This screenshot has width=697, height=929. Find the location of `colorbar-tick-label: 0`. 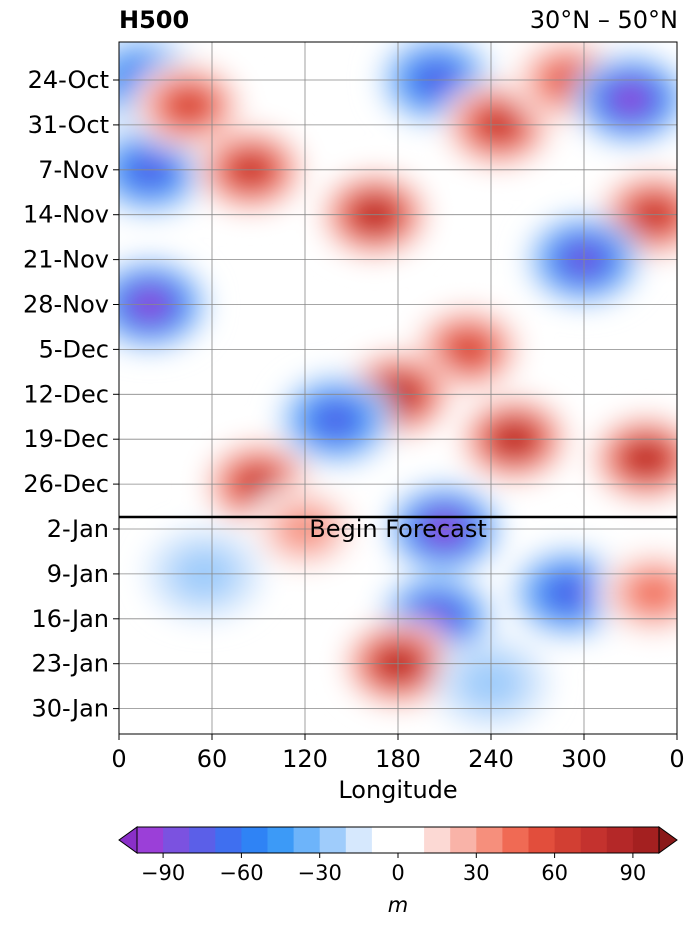

colorbar-tick-label: 0 is located at coordinates (397, 873).